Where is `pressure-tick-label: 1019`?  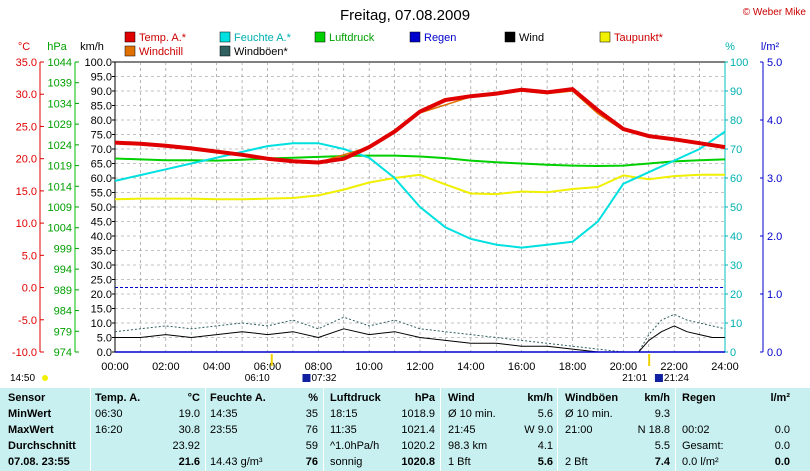
pressure-tick-label: 1019 is located at coordinates (60, 167).